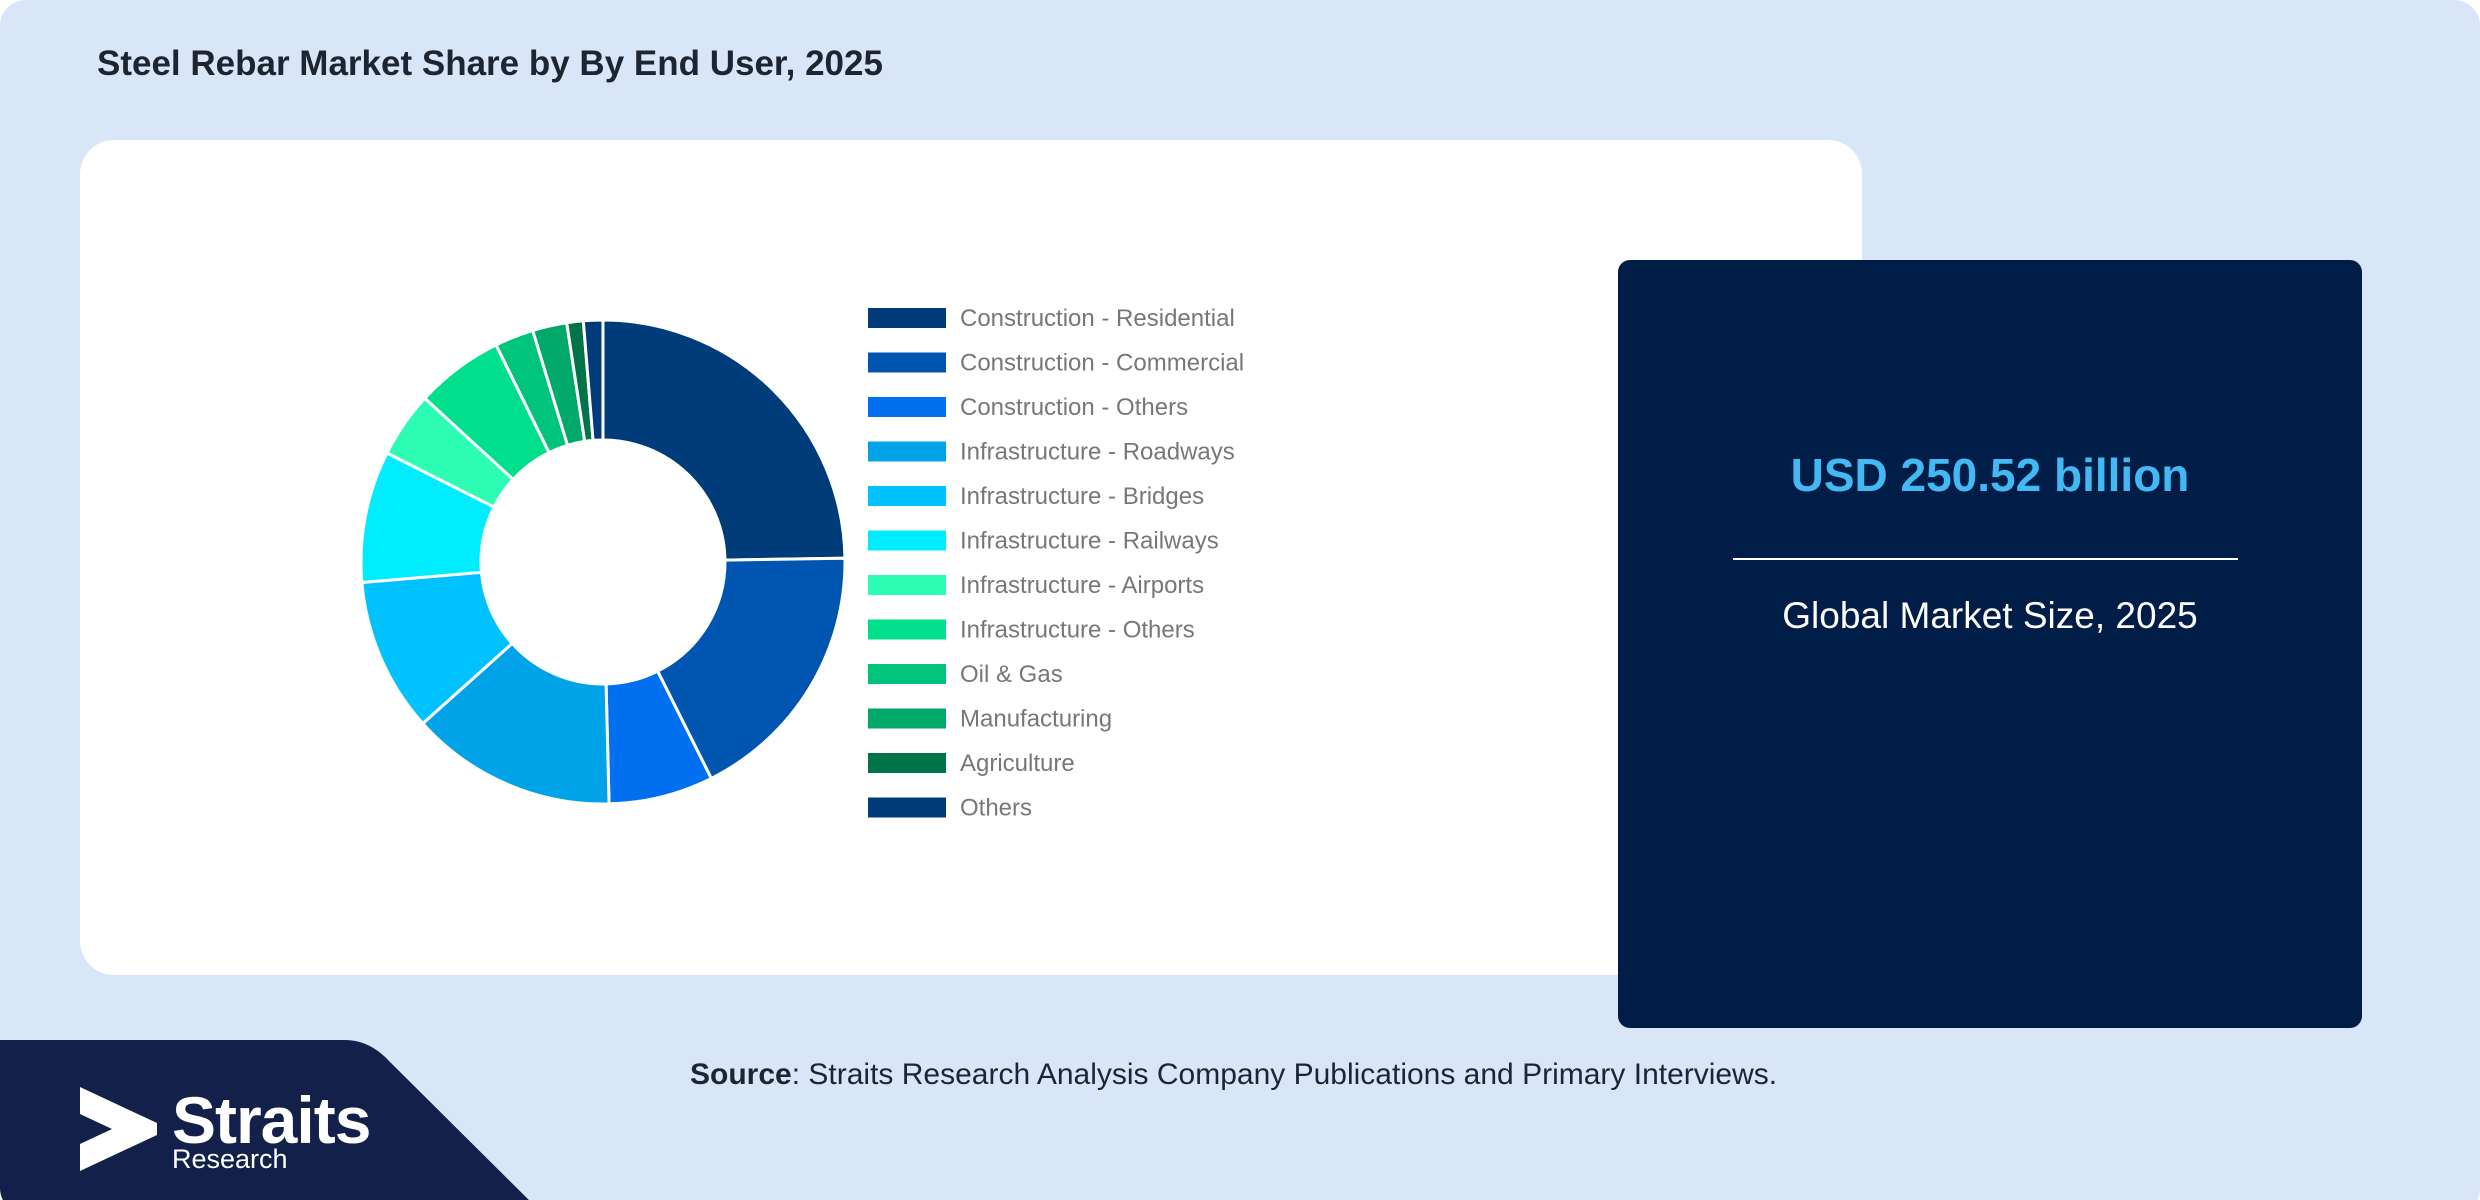 The width and height of the screenshot is (2480, 1200). I want to click on legend-label: Manufacturing, so click(1036, 719).